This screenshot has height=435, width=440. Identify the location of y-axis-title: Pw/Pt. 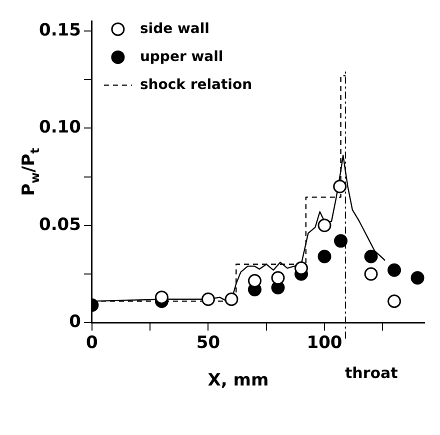
(30, 172).